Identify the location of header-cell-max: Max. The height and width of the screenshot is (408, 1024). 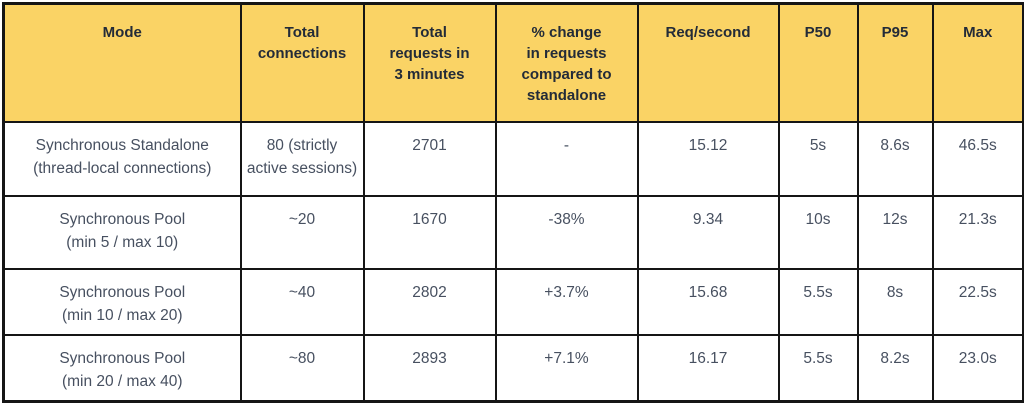
(977, 62).